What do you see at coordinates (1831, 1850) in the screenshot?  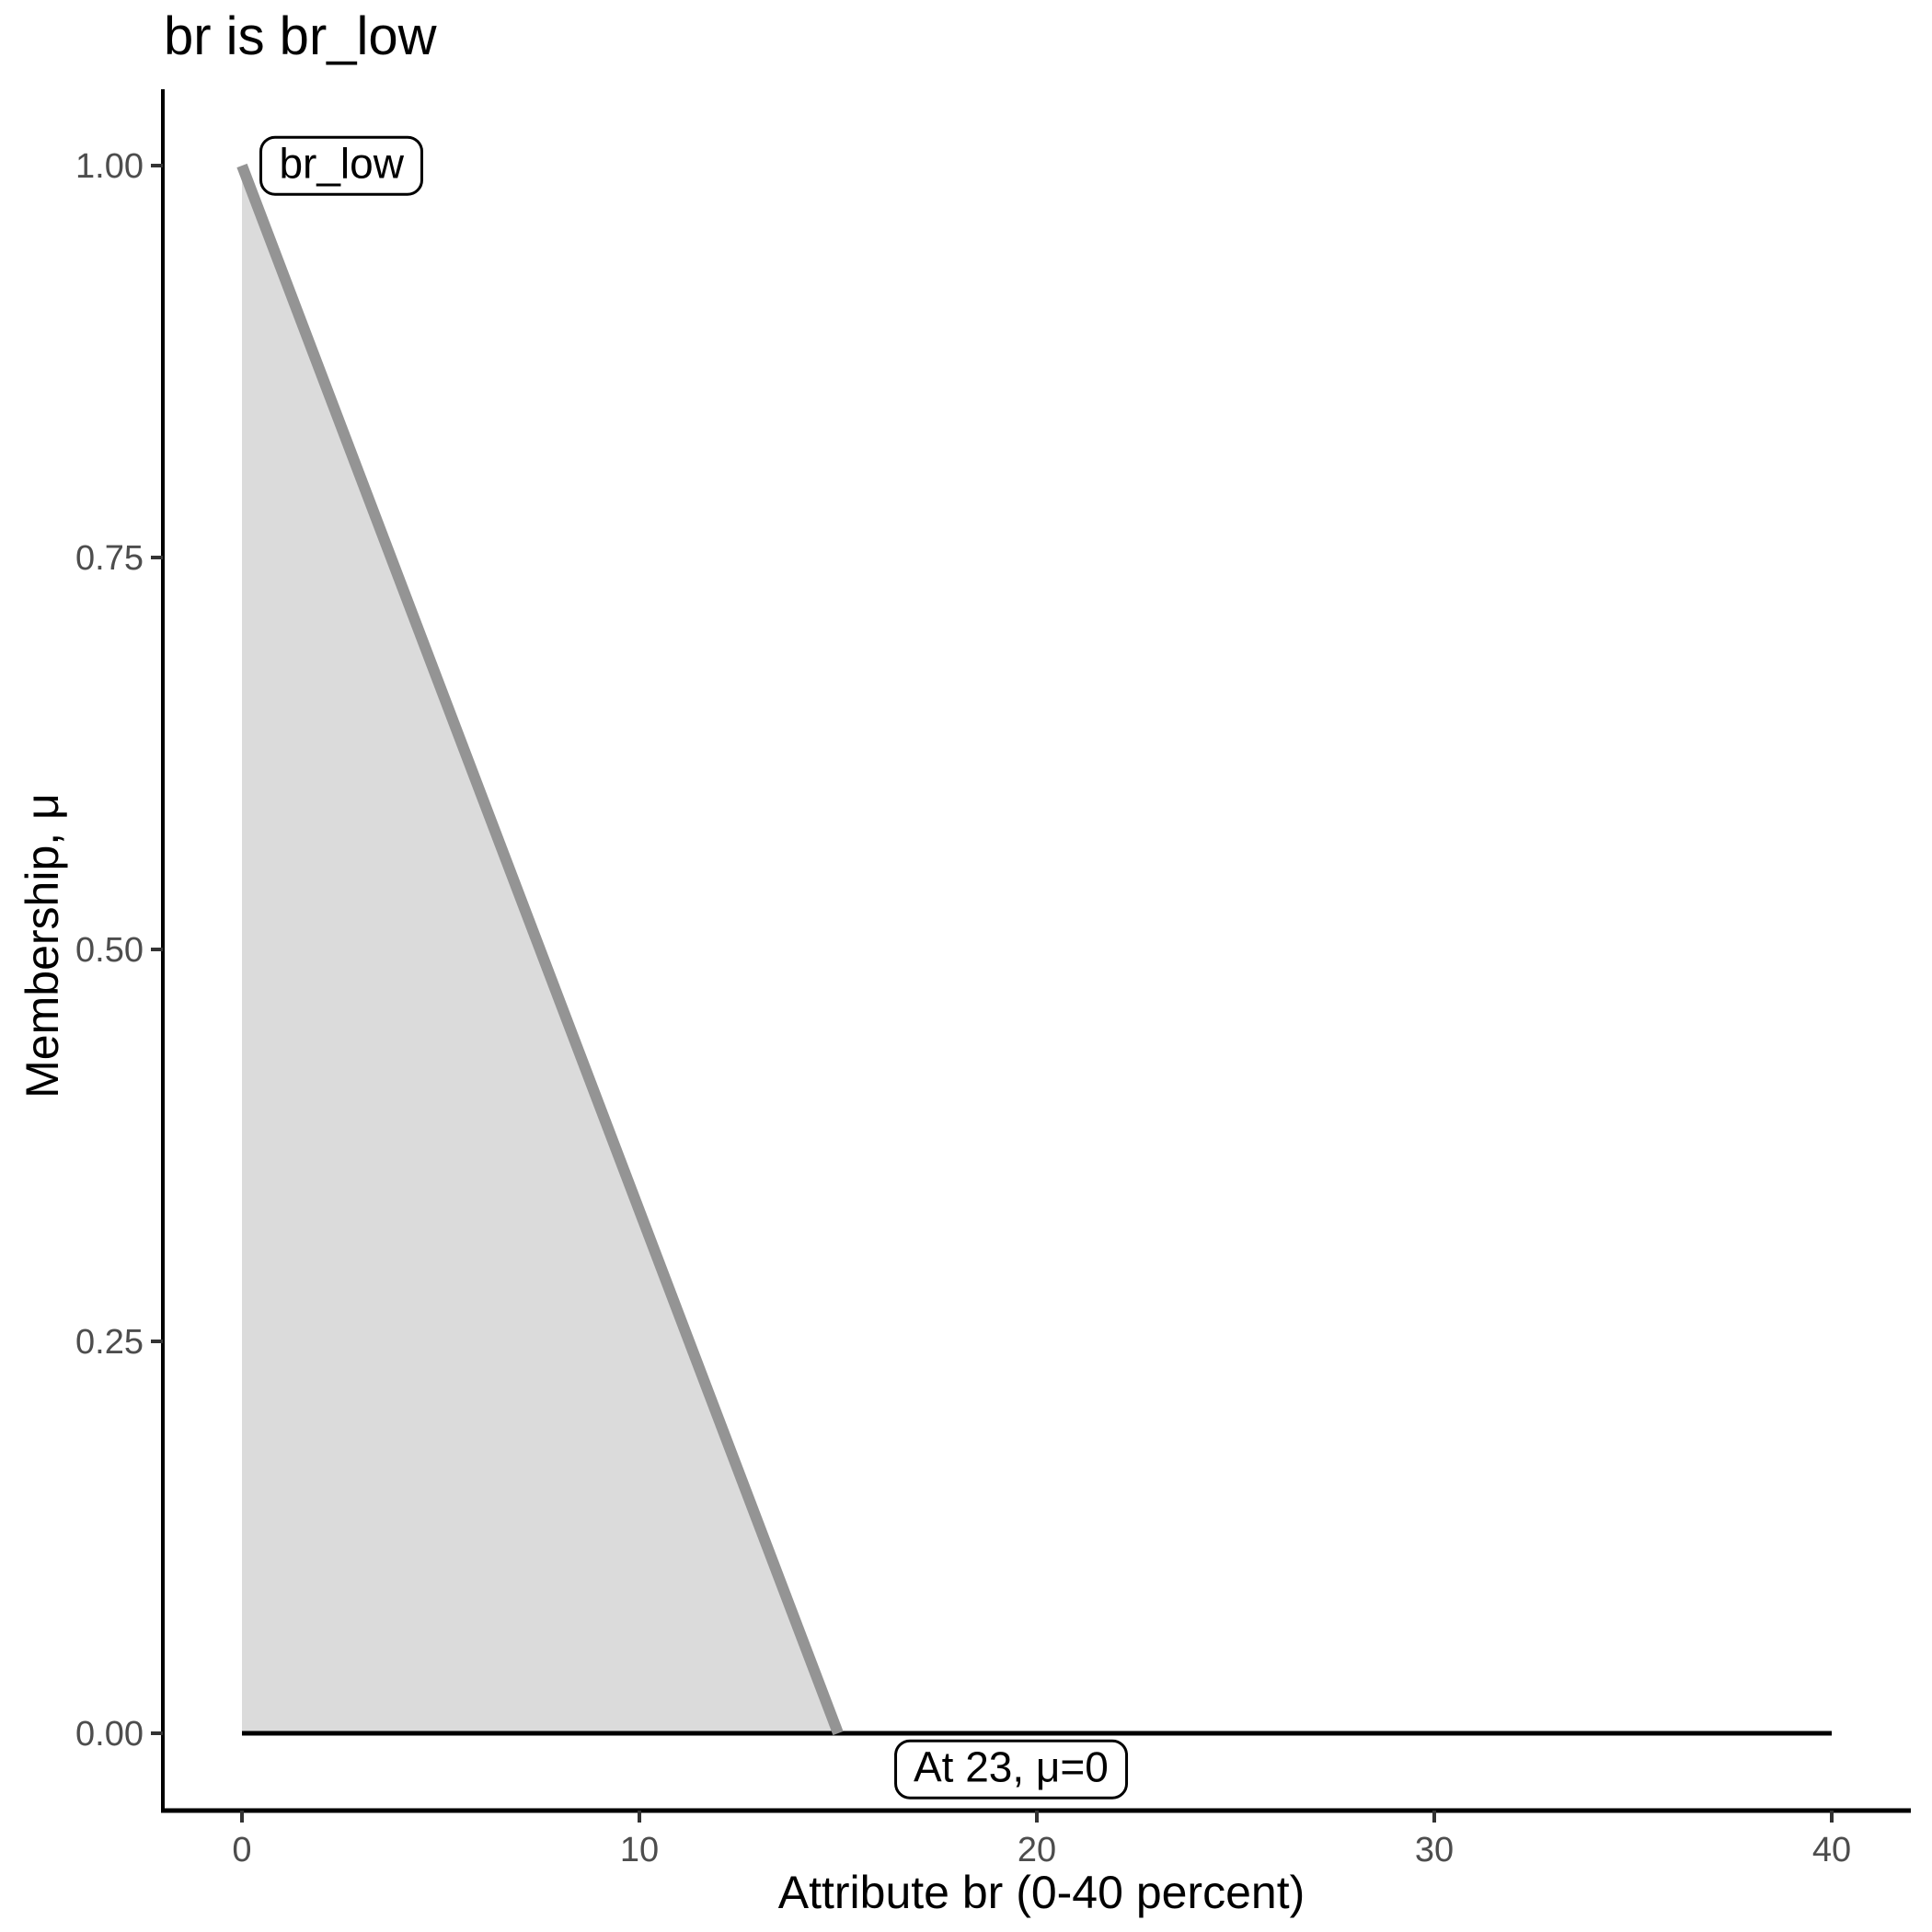 I see `x-tick-label: 40` at bounding box center [1831, 1850].